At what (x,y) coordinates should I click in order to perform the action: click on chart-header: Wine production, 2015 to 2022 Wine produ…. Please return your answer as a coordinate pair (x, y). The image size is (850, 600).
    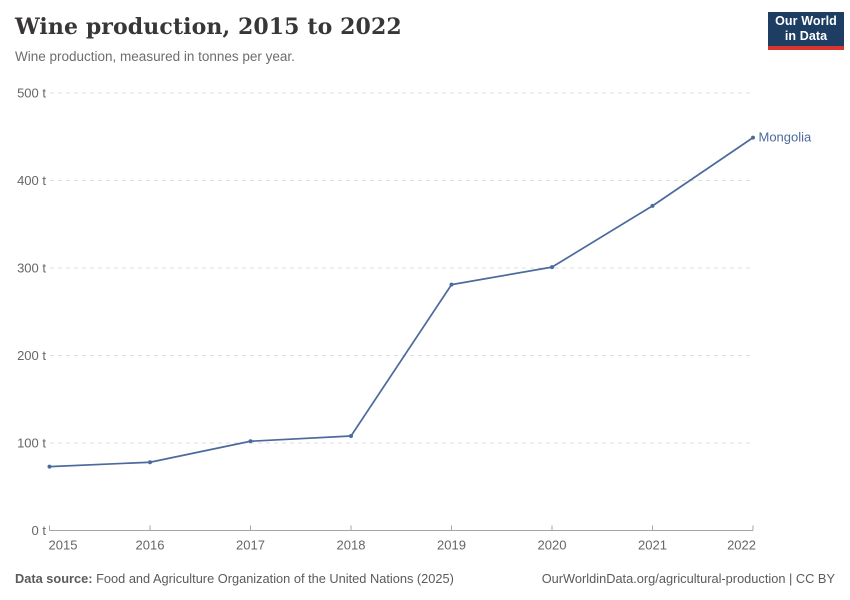
    Looking at the image, I should click on (208, 39).